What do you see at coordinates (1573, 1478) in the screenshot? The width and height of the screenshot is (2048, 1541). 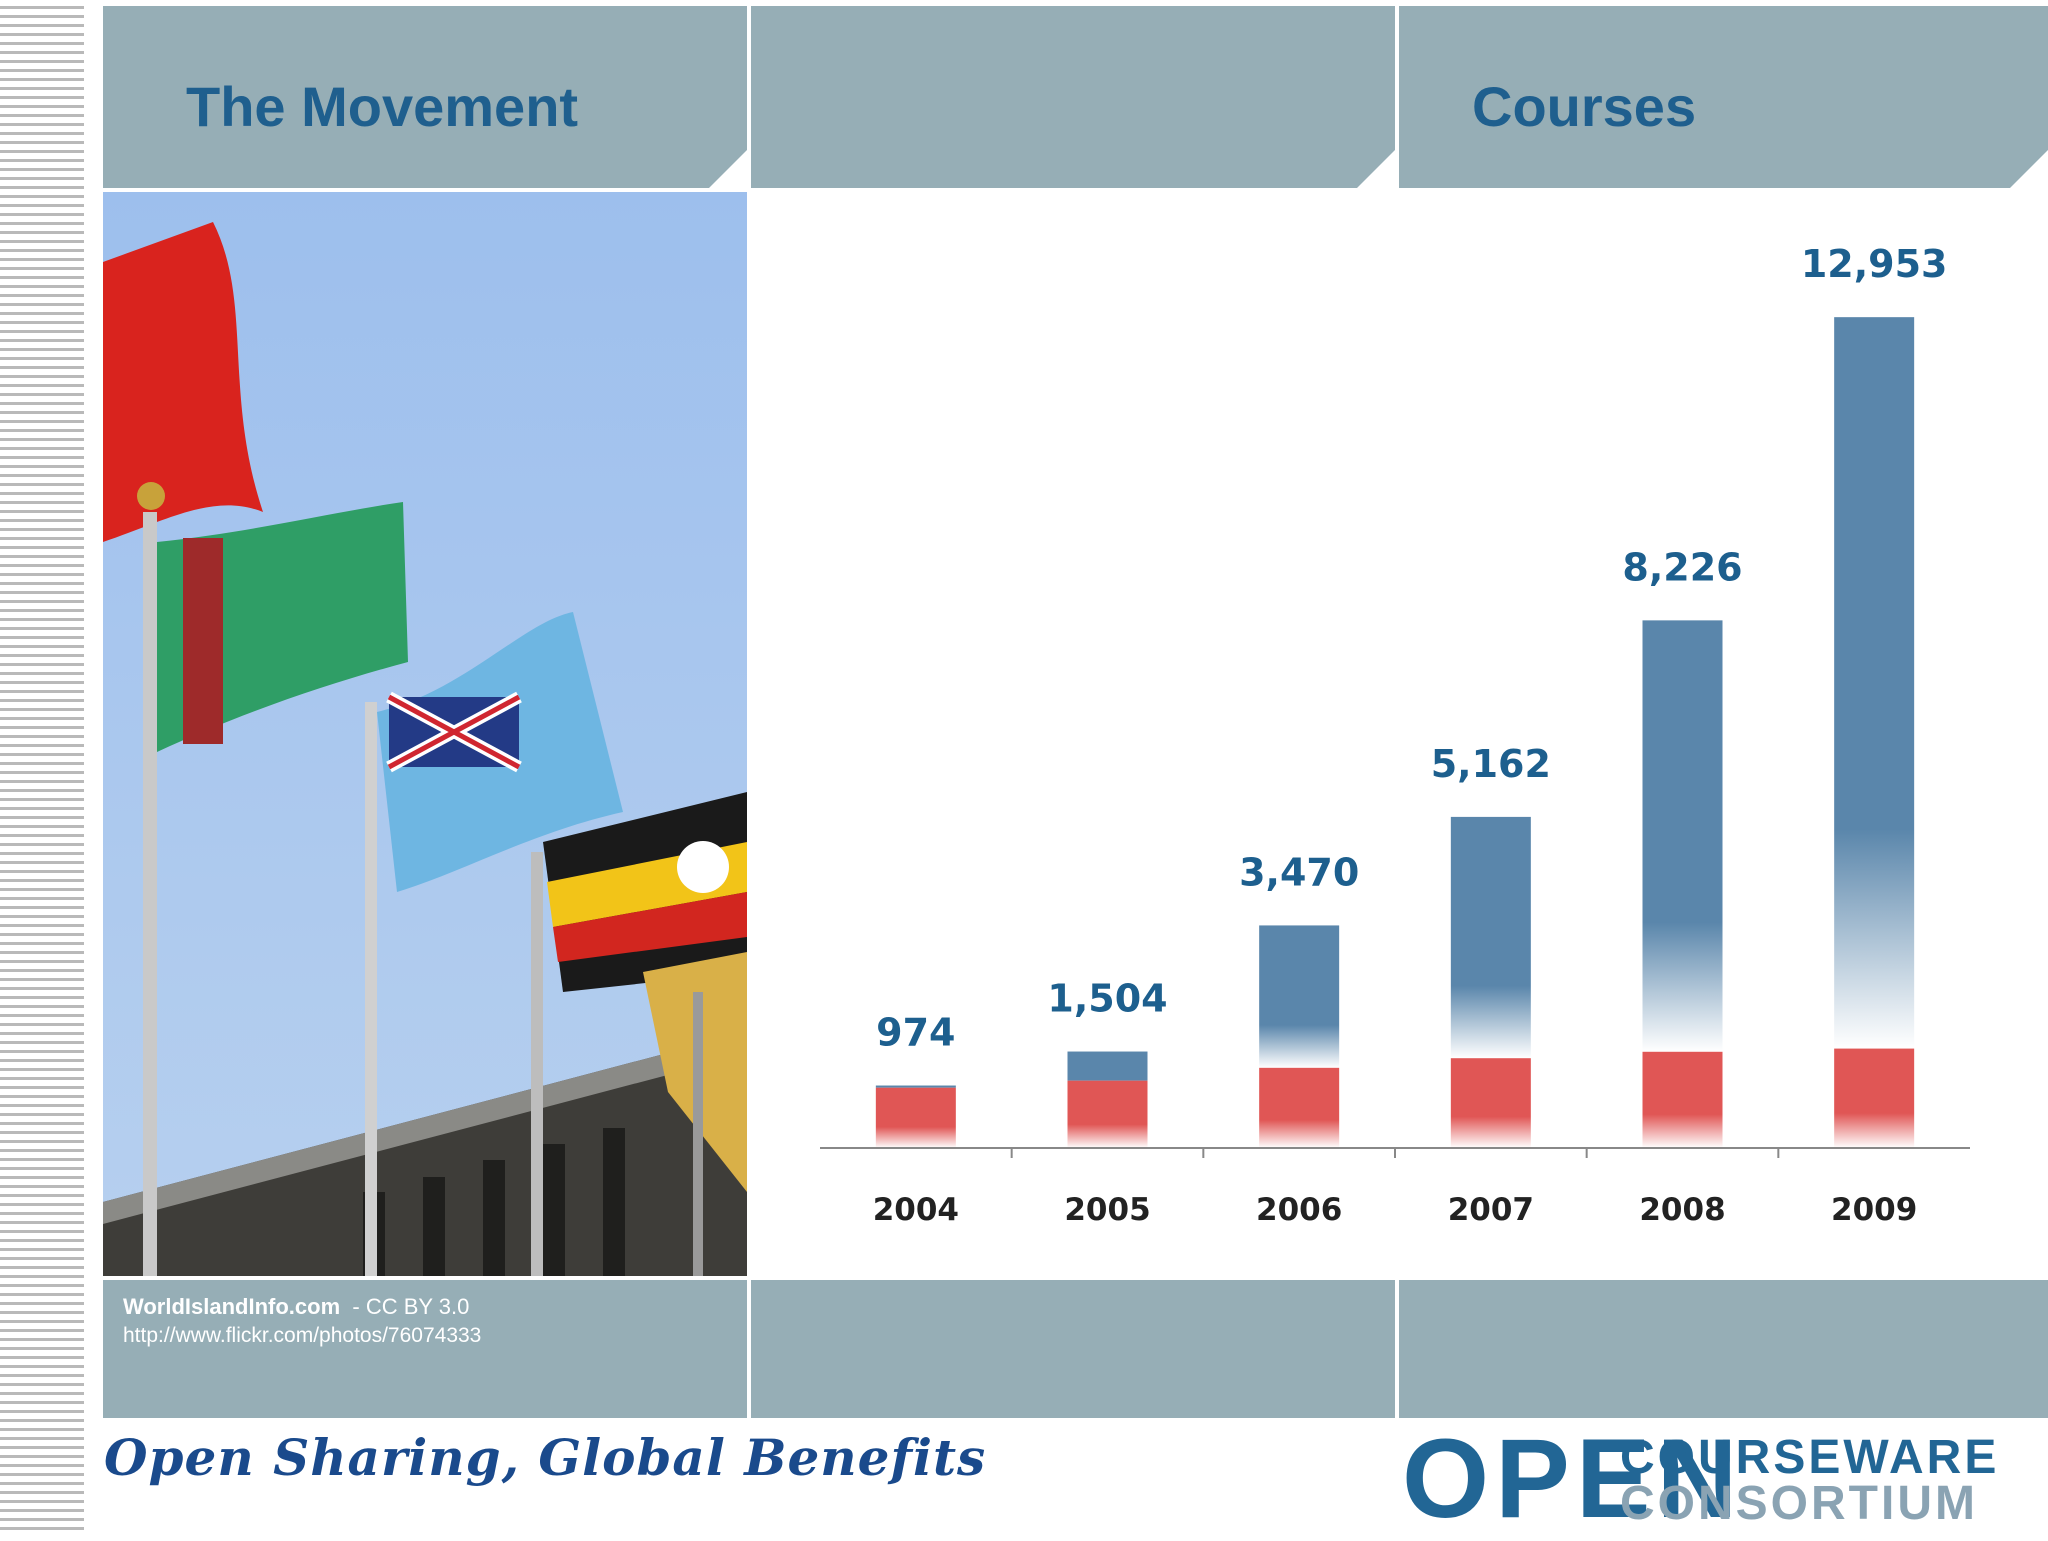 I see `logo-open: OPEN` at bounding box center [1573, 1478].